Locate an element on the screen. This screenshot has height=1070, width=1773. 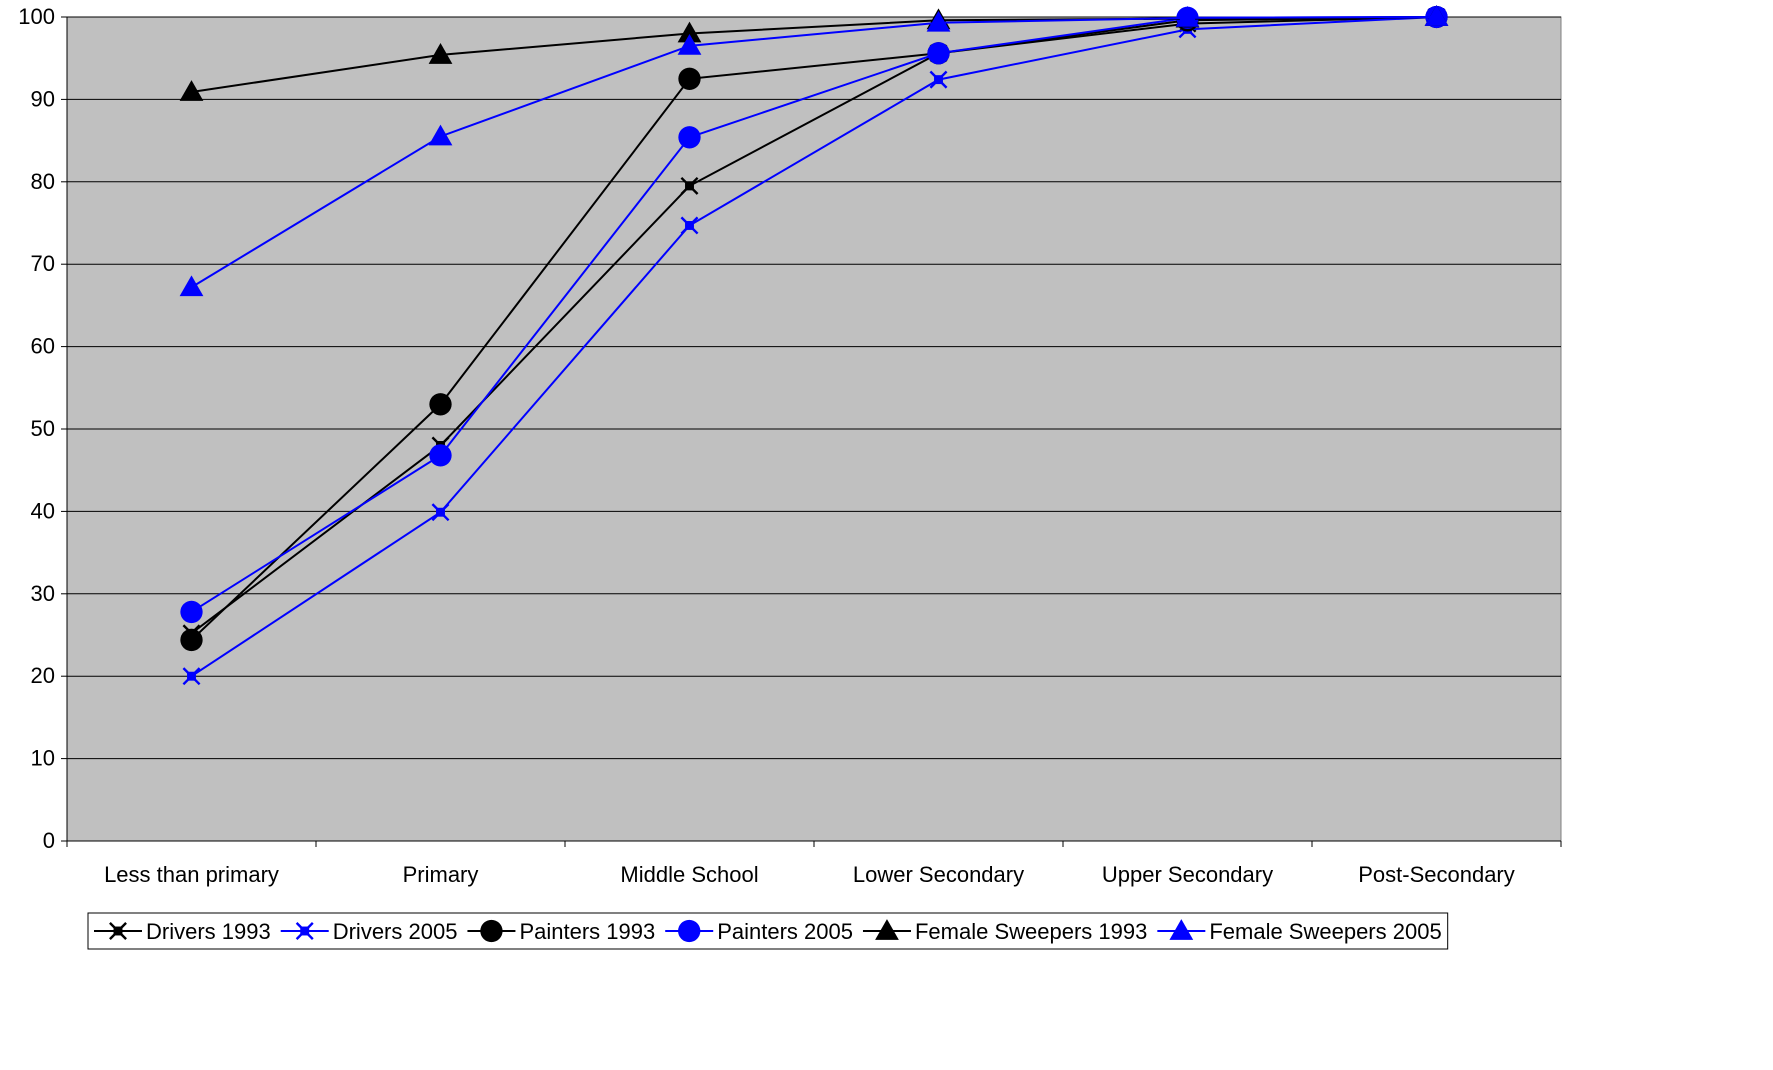
legend-item: Painters 1993 is located at coordinates (561, 931).